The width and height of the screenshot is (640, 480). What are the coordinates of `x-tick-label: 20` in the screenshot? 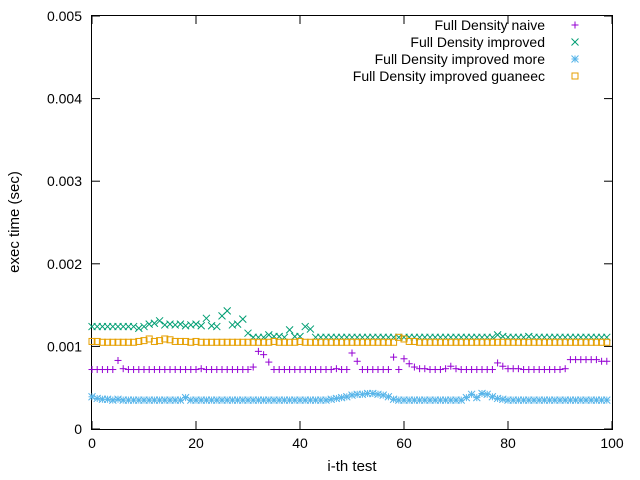 It's located at (196, 443).